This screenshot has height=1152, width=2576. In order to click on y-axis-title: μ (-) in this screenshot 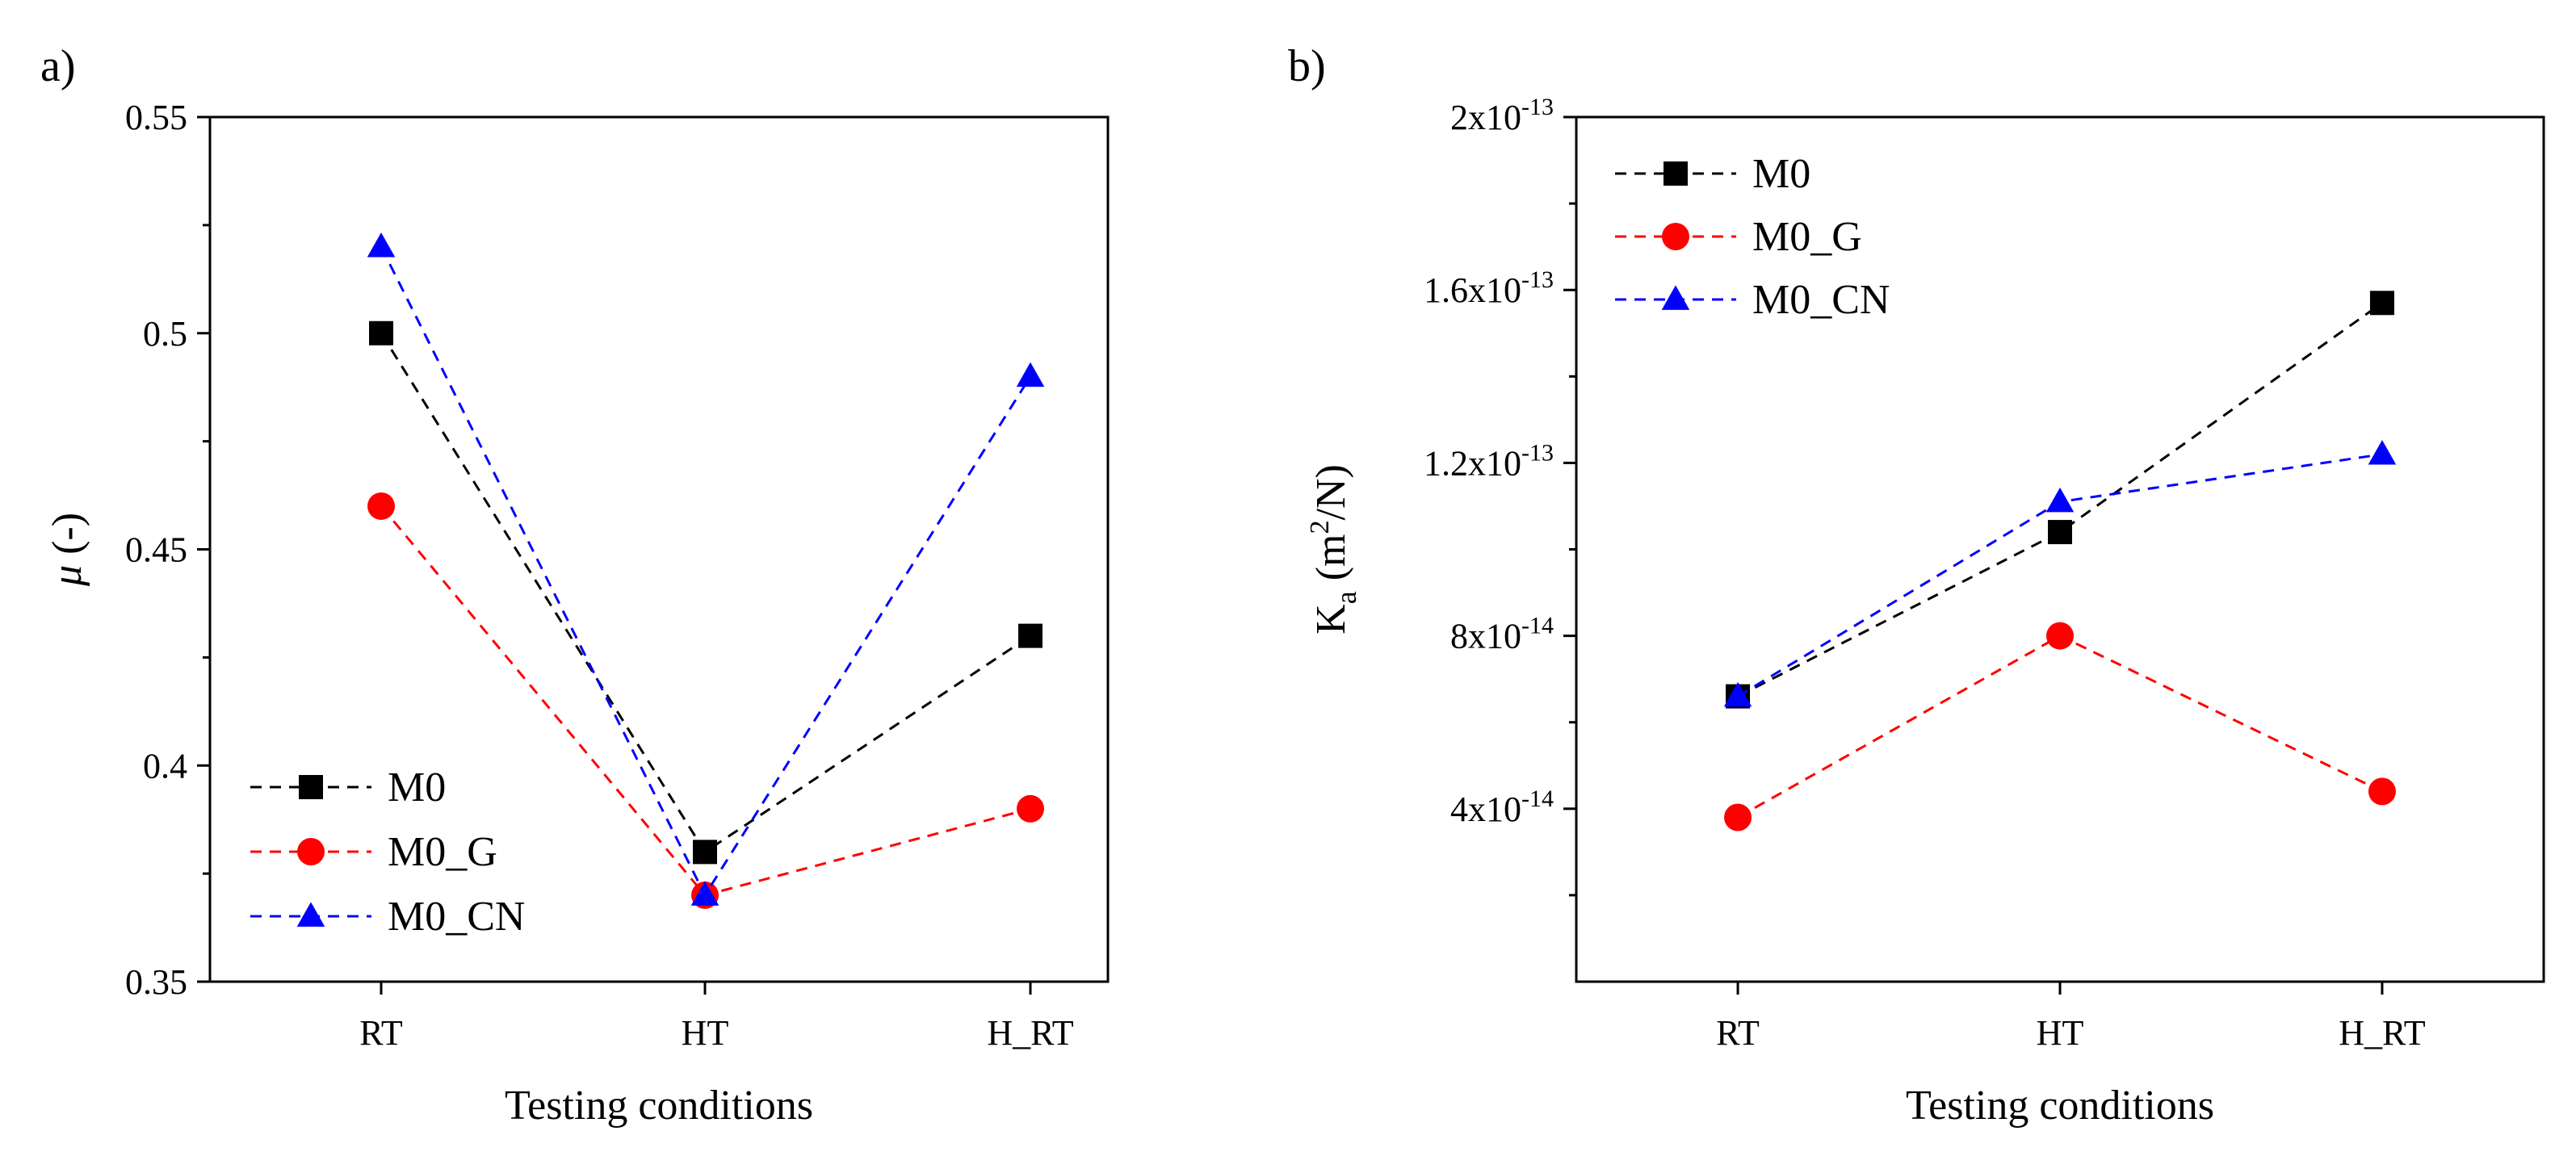, I will do `click(67, 550)`.